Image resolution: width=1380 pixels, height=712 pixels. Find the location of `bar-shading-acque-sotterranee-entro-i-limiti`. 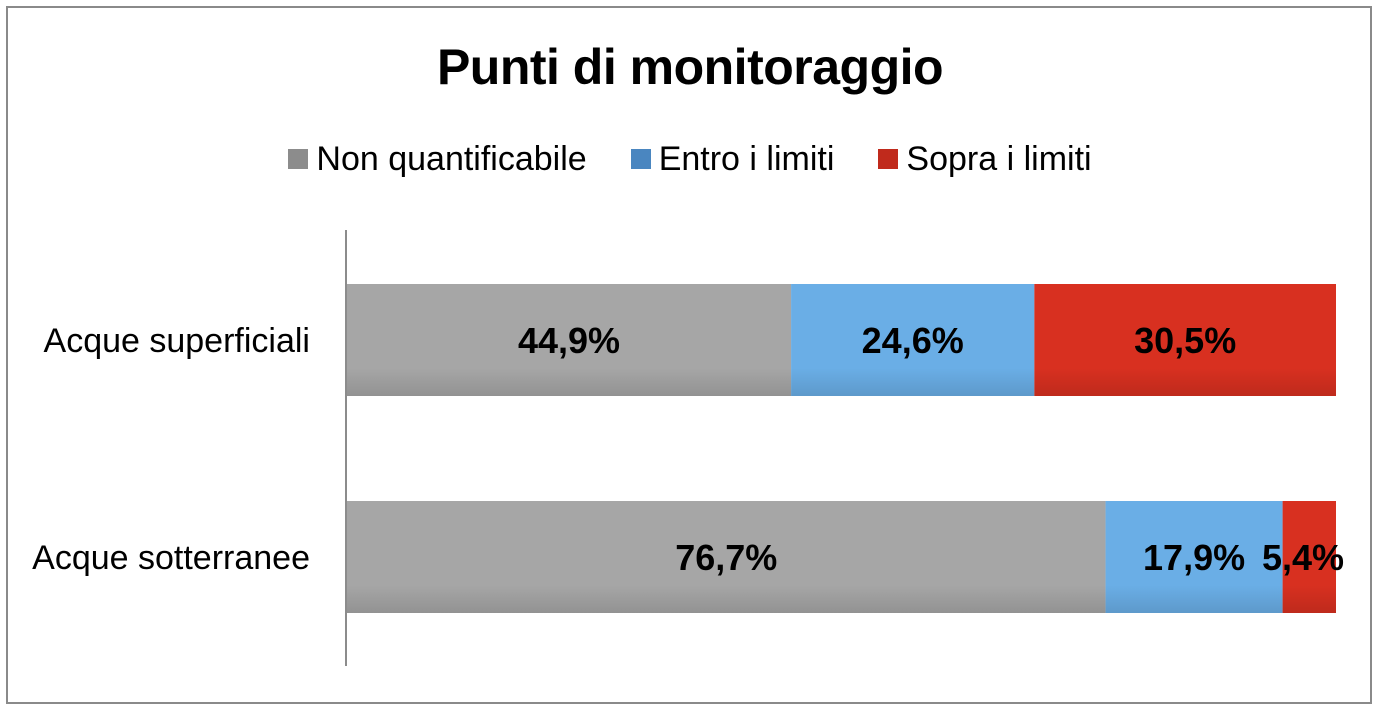

bar-shading-acque-sotterranee-entro-i-limiti is located at coordinates (1194, 557).